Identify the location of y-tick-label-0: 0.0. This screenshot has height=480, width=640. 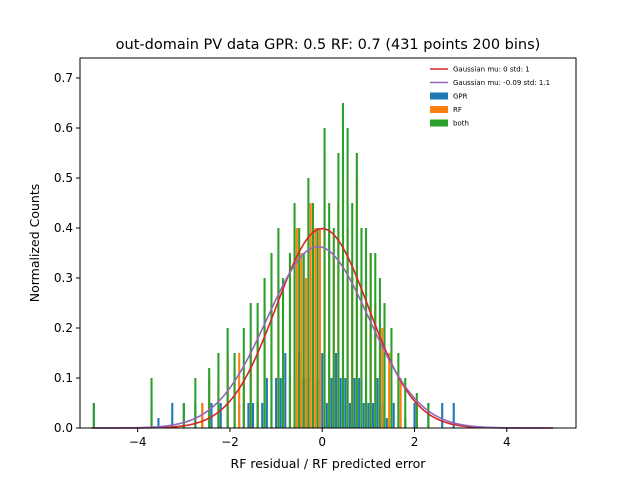
(63, 428).